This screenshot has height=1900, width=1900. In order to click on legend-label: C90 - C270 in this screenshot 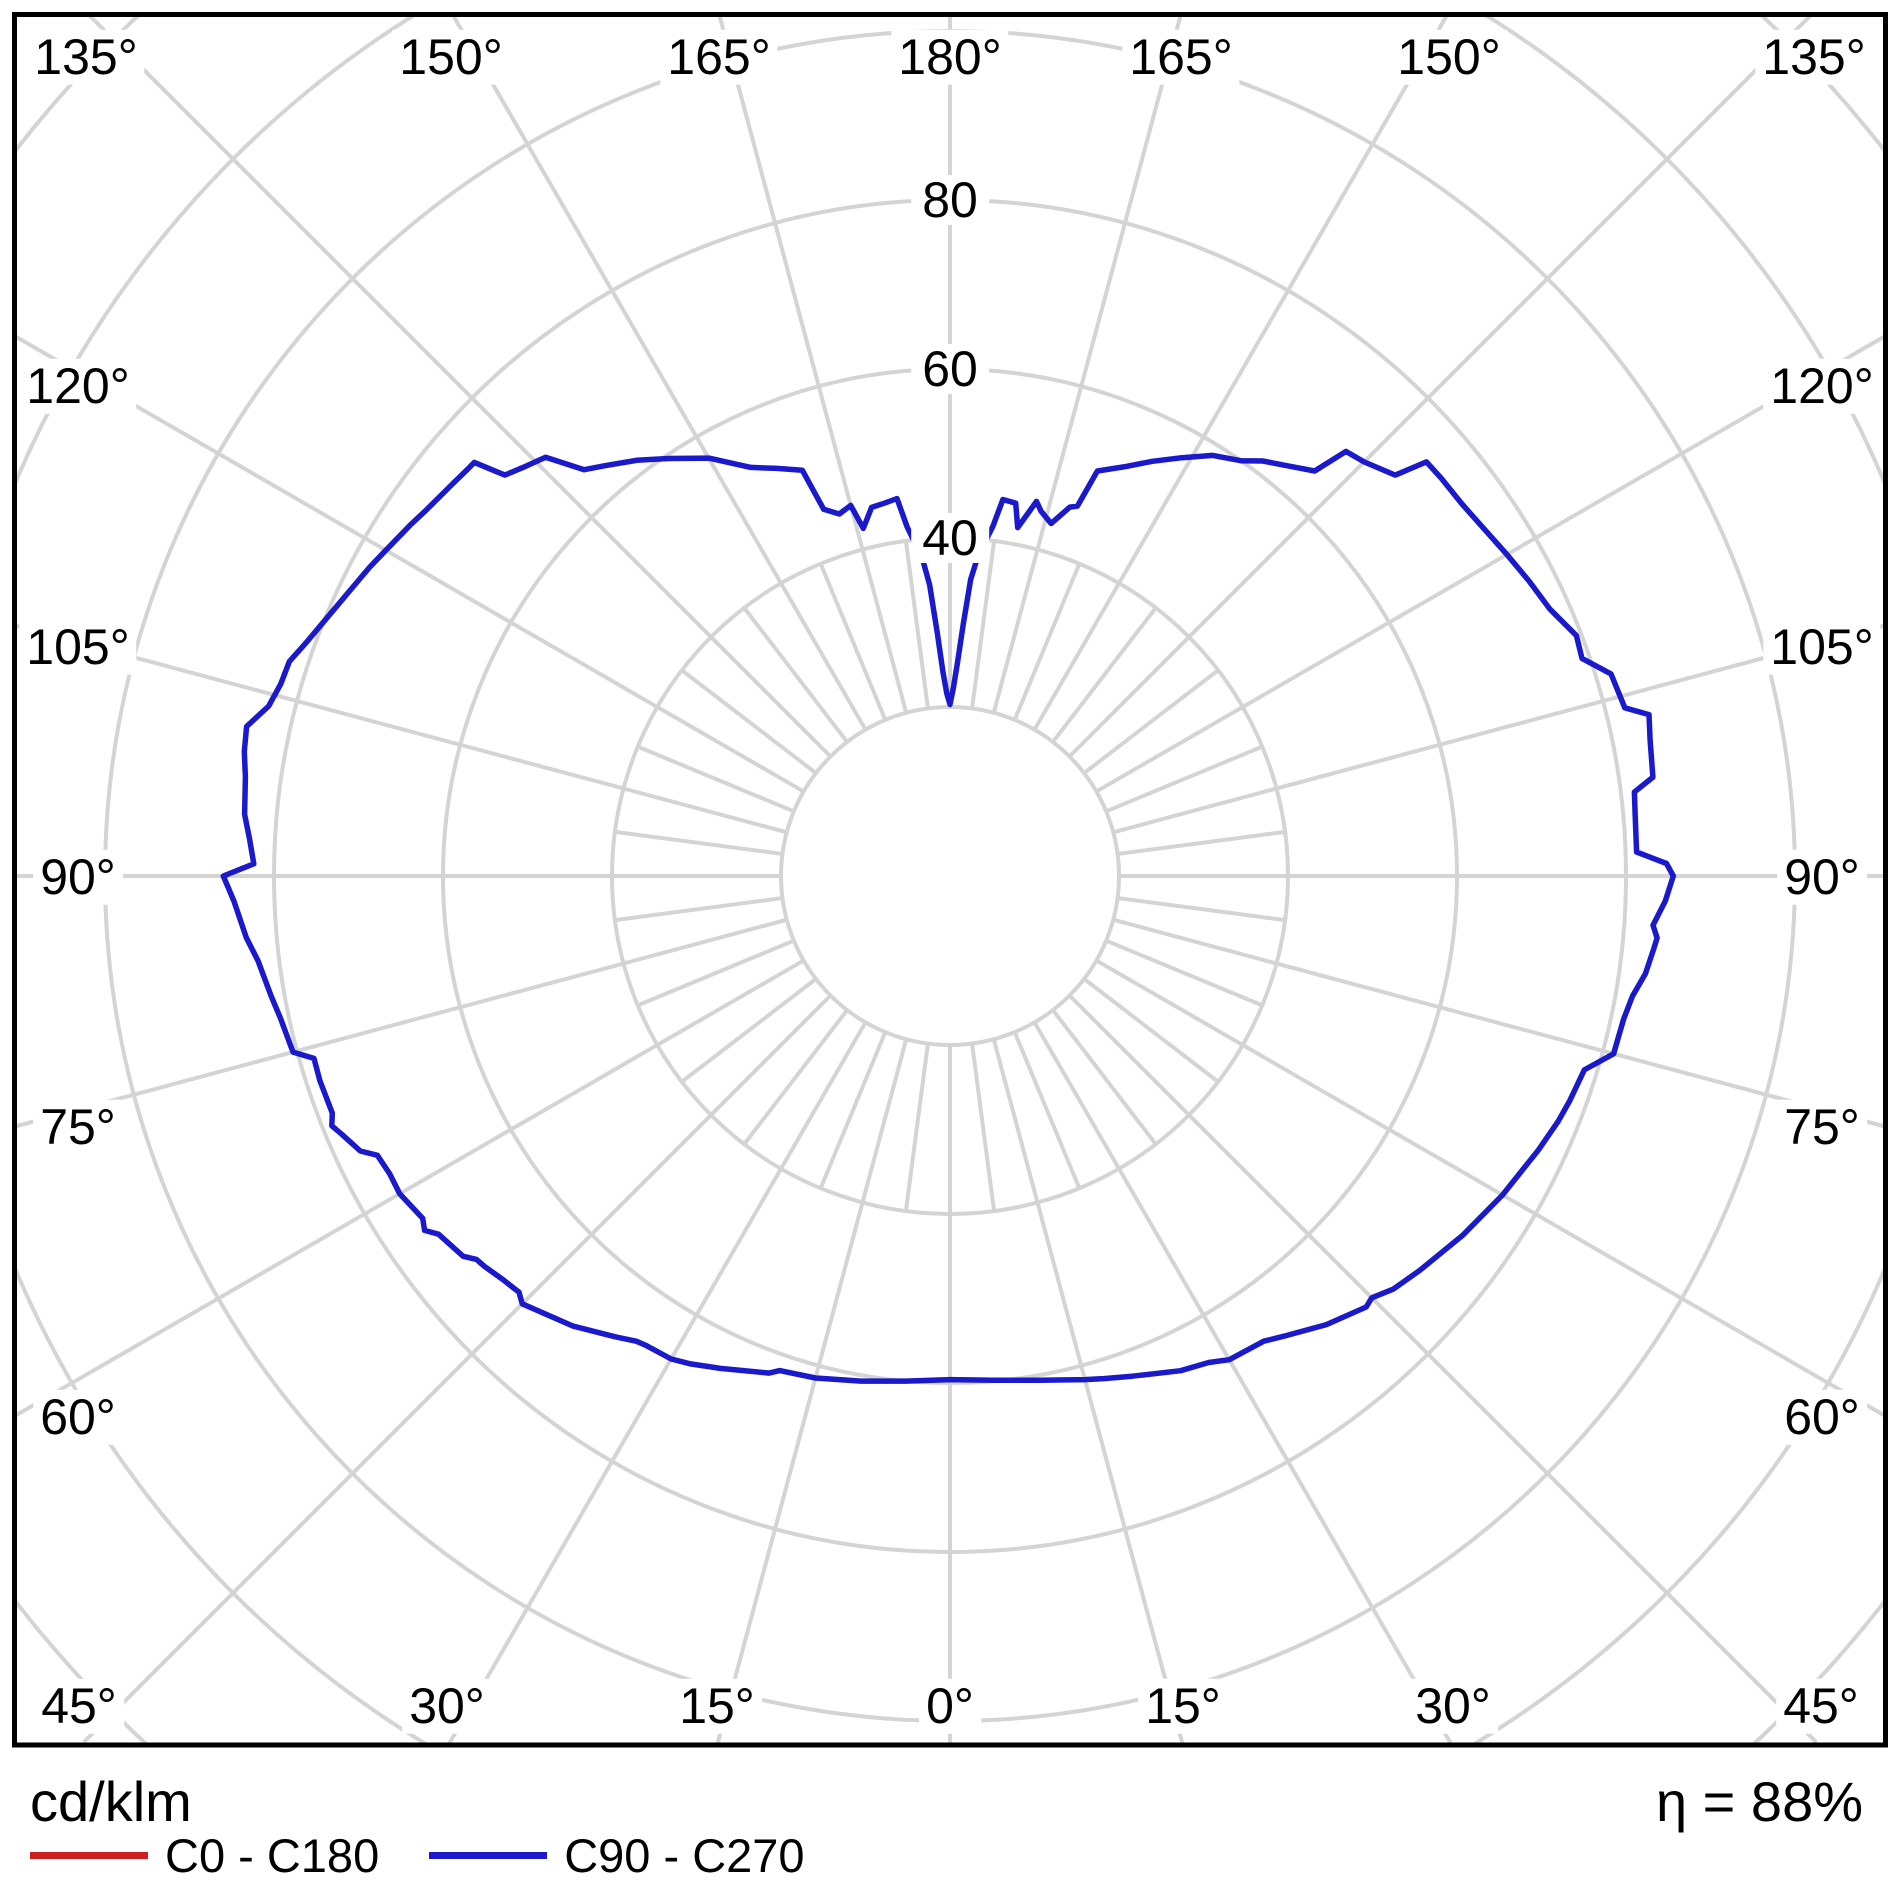, I will do `click(684, 1855)`.